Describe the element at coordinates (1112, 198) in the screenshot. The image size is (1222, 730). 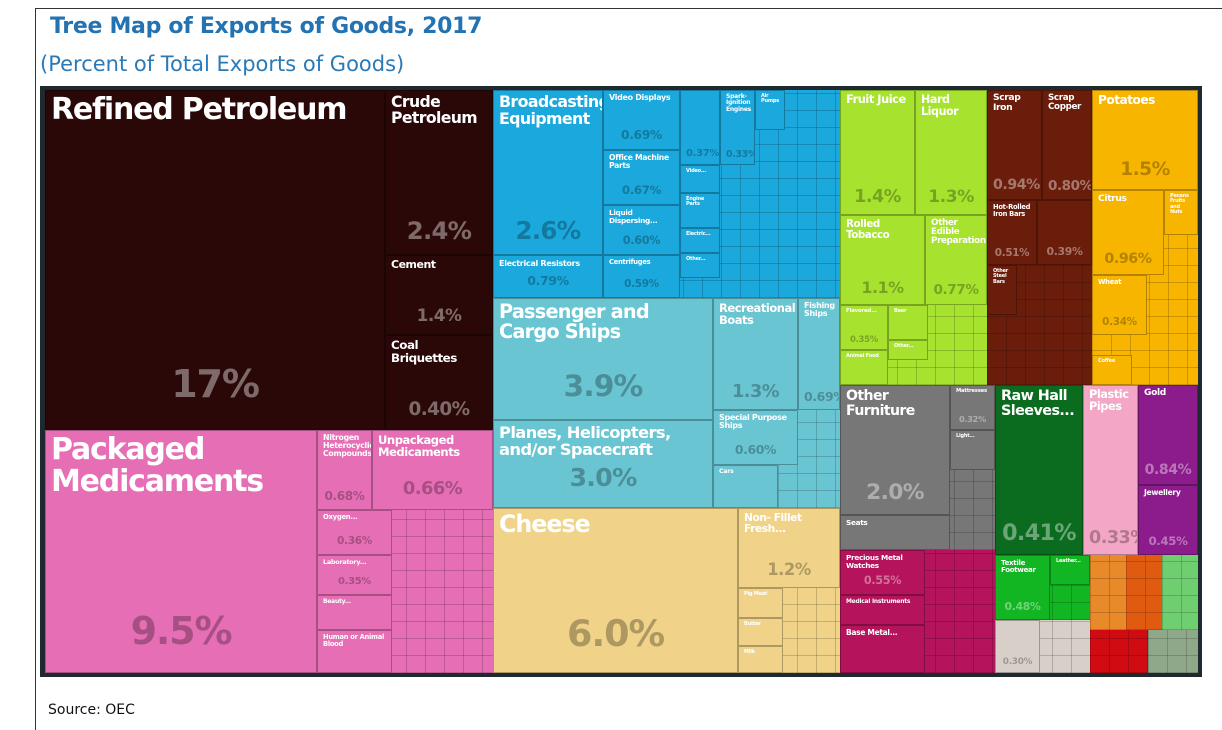
I see `cell-label: Citrus` at that location.